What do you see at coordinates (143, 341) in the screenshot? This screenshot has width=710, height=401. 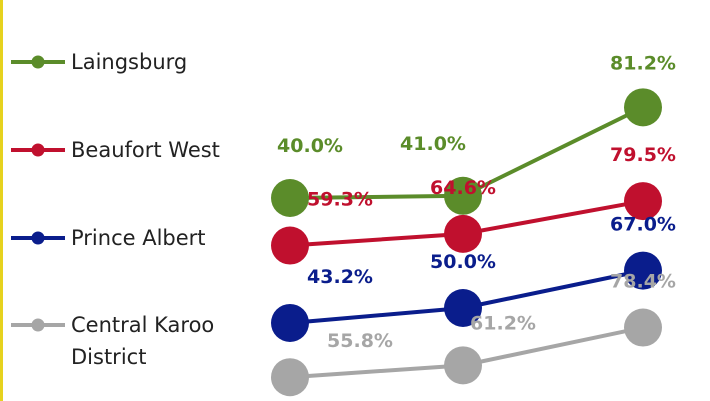 I see `legend-label: Central Karoo District` at bounding box center [143, 341].